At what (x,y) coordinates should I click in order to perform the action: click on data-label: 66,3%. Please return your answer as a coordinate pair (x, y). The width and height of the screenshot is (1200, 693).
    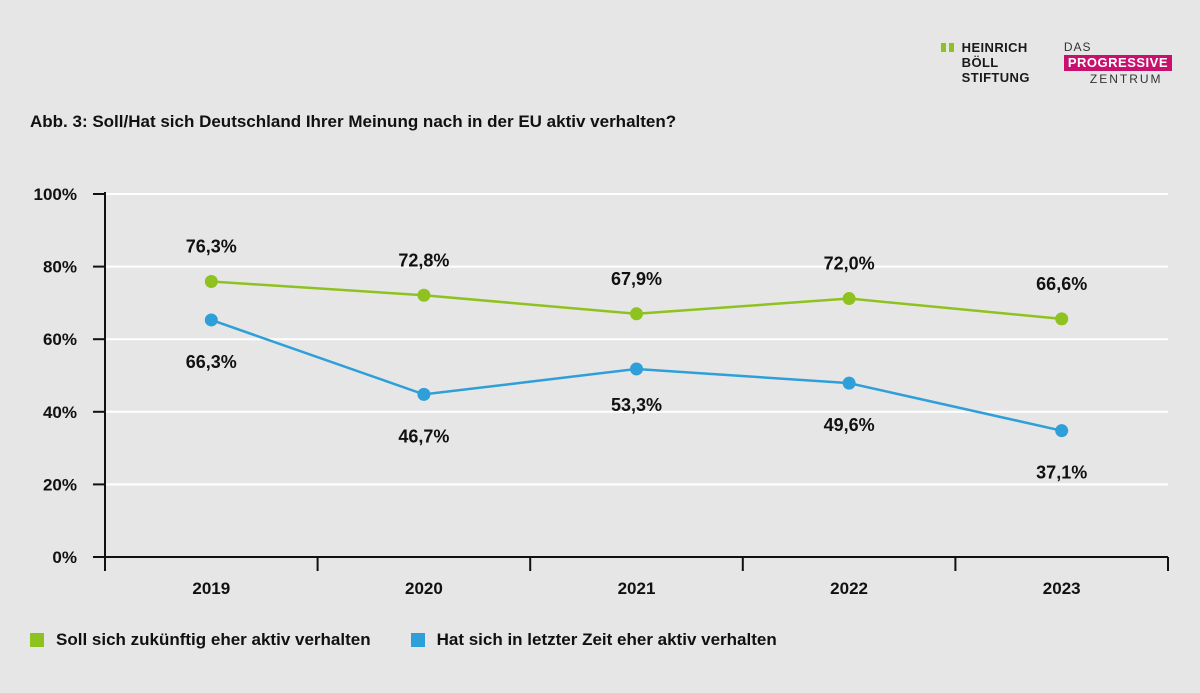
    Looking at the image, I should click on (211, 362).